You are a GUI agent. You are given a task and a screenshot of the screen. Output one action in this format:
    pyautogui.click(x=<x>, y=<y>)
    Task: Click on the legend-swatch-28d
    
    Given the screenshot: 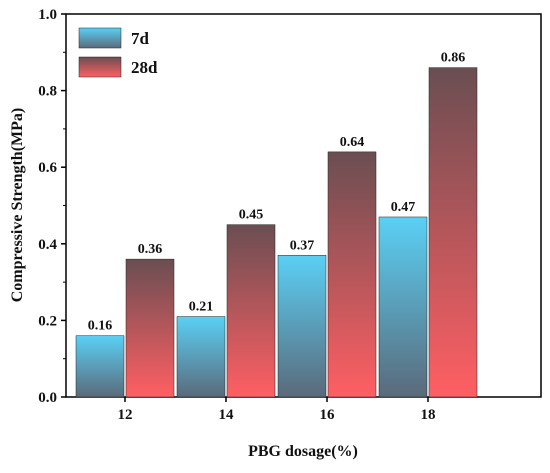 What is the action you would take?
    pyautogui.click(x=100, y=67)
    